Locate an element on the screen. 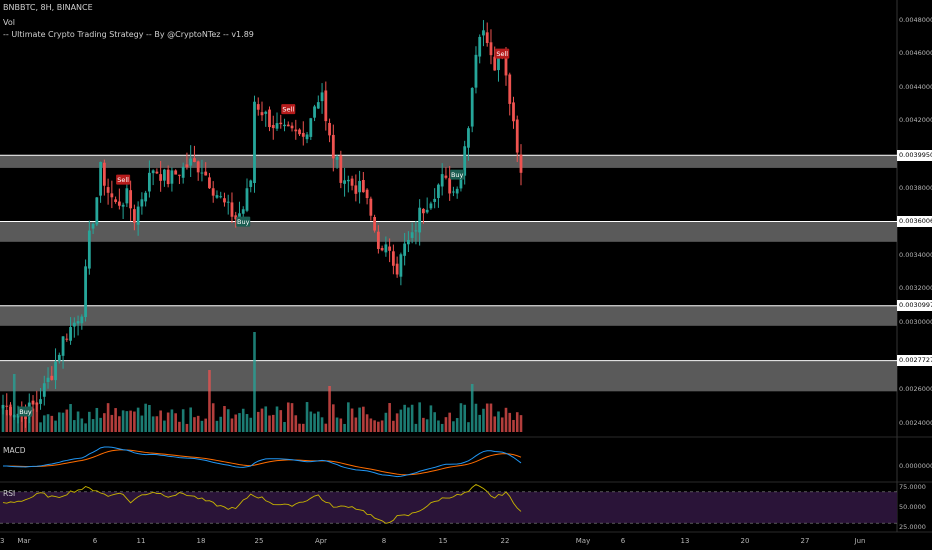 The height and width of the screenshot is (550, 932). time-tick-label: Mar is located at coordinates (24, 541).